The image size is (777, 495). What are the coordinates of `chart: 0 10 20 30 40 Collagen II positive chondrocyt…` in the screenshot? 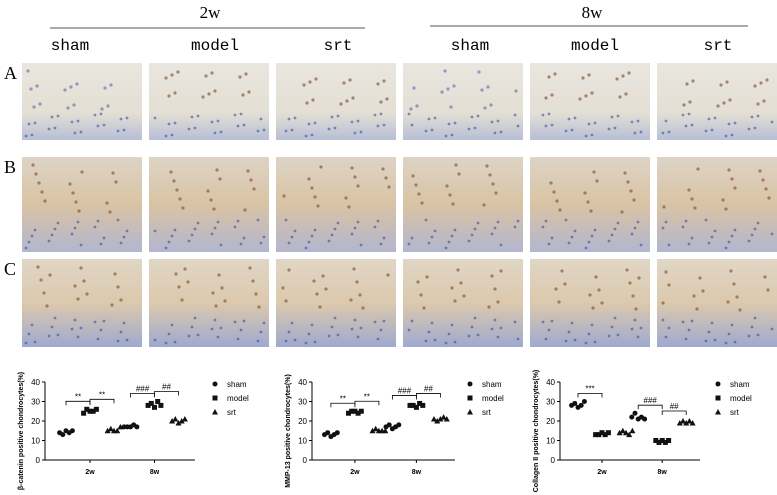 It's located at (642, 431).